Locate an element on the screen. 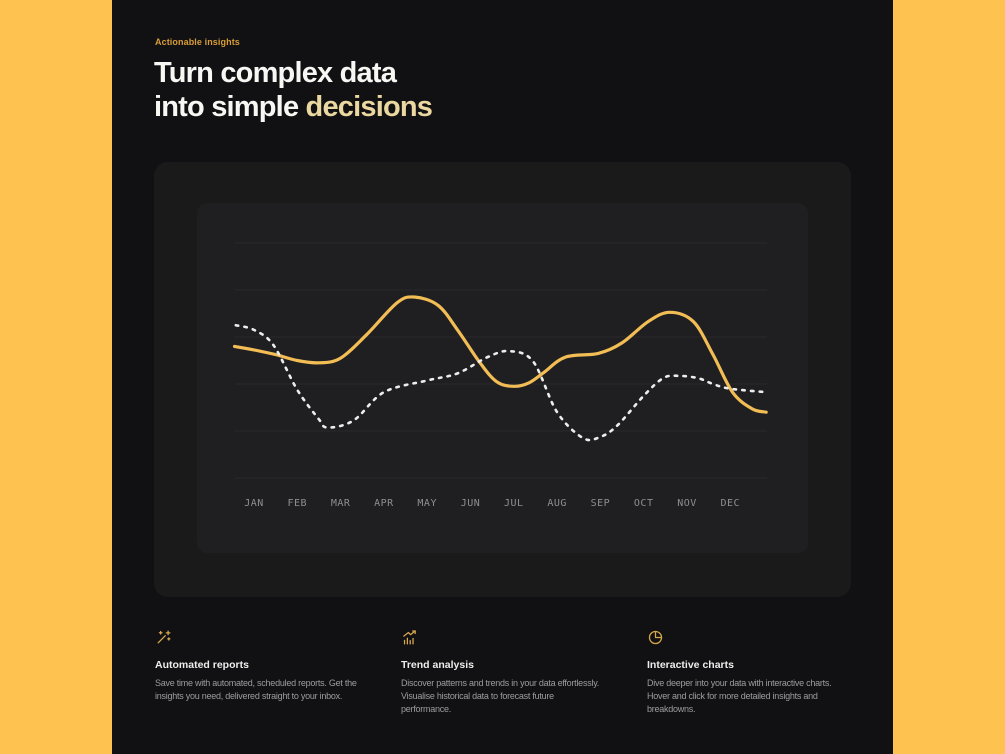 This screenshot has height=754, width=1005. feature-title: Interactive charts is located at coordinates (690, 665).